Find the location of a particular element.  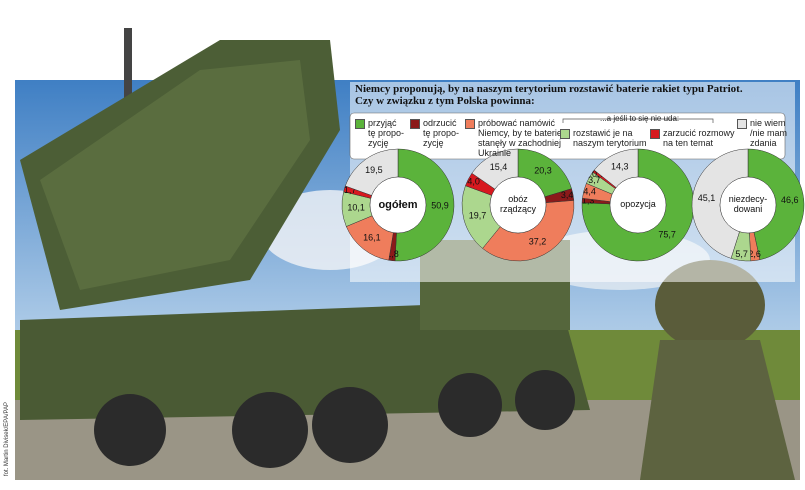

value-label: 5,7 is located at coordinates (741, 254).